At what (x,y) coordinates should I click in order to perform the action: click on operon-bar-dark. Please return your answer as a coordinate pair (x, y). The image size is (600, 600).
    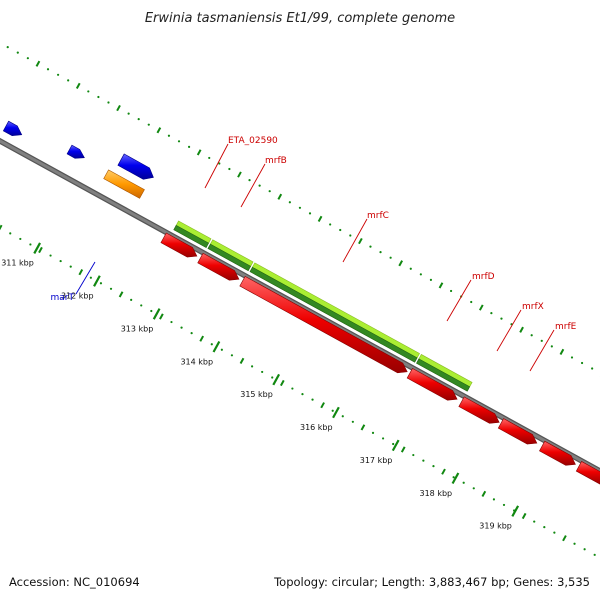
    Looking at the image, I should click on (229, 257).